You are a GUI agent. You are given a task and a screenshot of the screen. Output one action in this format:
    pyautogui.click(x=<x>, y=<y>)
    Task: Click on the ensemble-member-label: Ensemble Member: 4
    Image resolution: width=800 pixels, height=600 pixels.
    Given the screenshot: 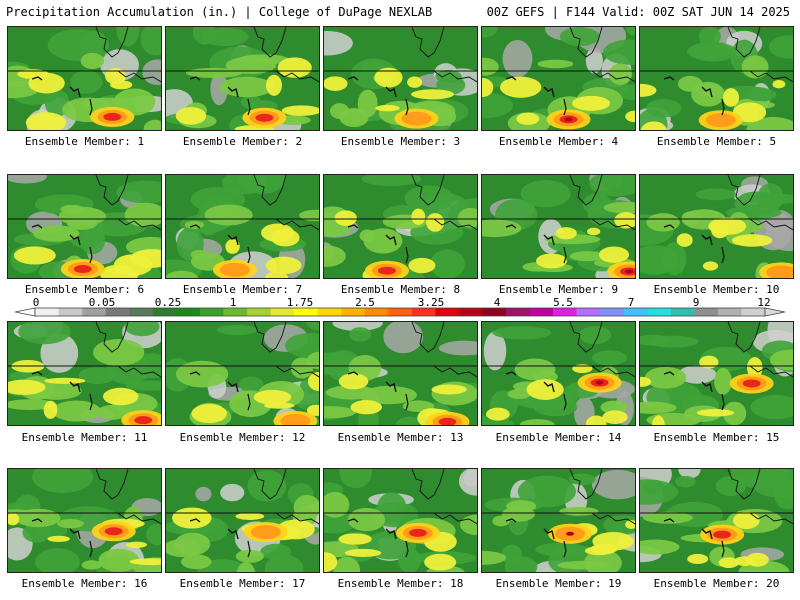 What is the action you would take?
    pyautogui.click(x=558, y=141)
    